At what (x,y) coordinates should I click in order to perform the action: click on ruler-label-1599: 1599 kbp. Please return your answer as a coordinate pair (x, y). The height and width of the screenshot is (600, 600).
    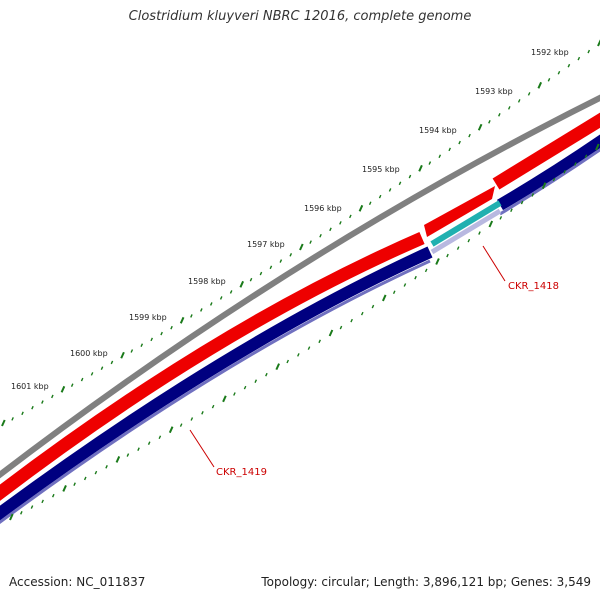
    Looking at the image, I should click on (148, 317).